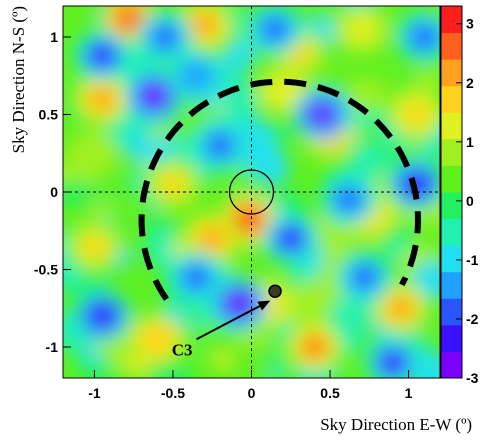 The image size is (482, 442). What do you see at coordinates (275, 291) in the screenshot?
I see `source-marker` at bounding box center [275, 291].